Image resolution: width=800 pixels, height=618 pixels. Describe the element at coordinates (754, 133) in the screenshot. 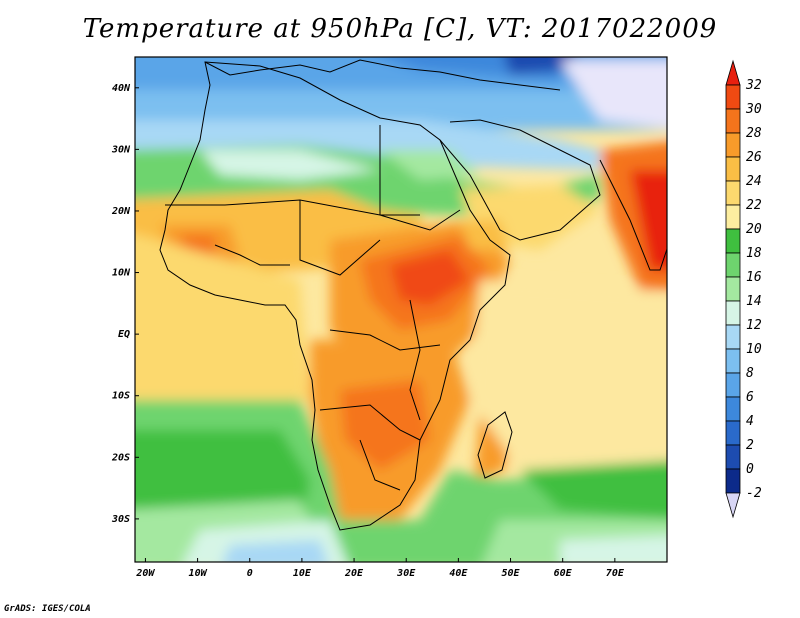

I see `colorbar-label: 28` at that location.